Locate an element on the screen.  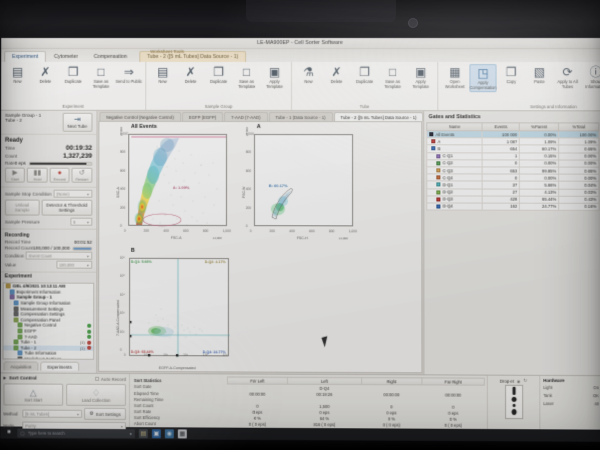
detector-threshold-settings-button: Detector & Threshold Settings is located at coordinates (67, 207).